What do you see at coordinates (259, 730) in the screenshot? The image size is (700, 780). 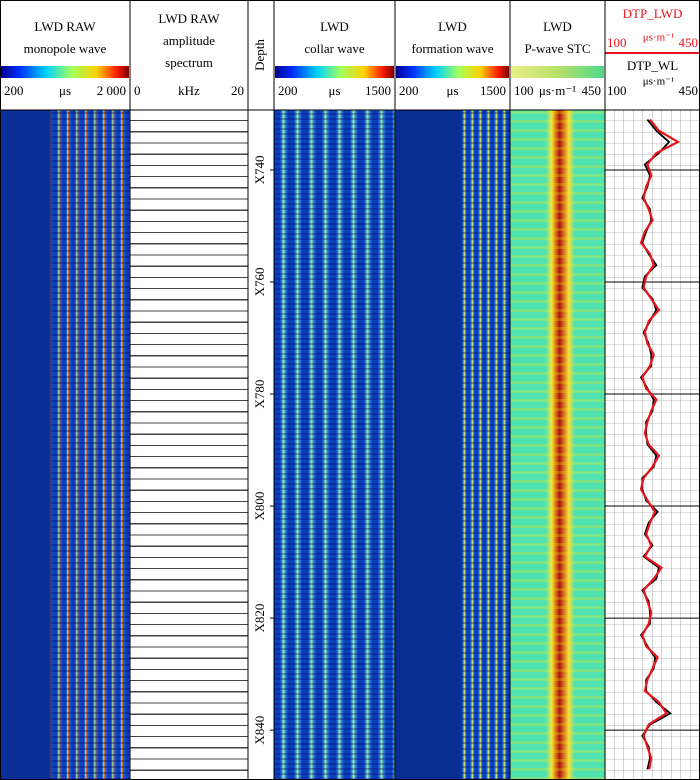 I see `y-tick-label: X840` at bounding box center [259, 730].